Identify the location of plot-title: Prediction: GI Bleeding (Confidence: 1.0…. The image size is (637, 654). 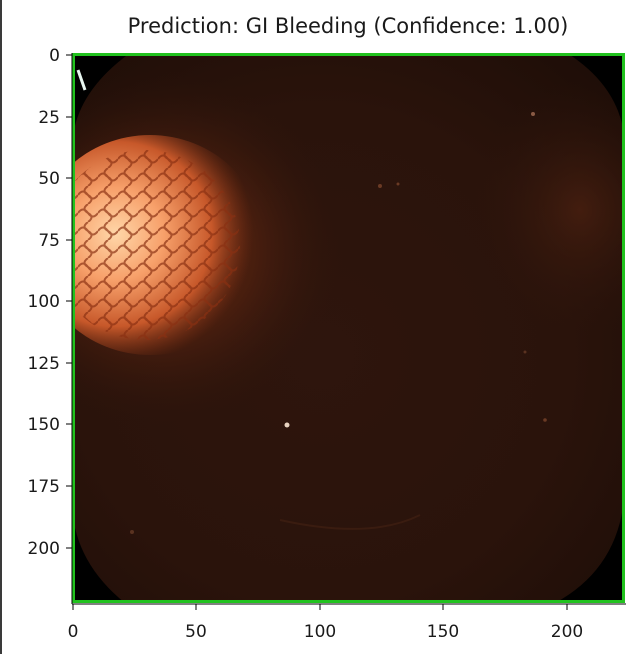
(348, 26).